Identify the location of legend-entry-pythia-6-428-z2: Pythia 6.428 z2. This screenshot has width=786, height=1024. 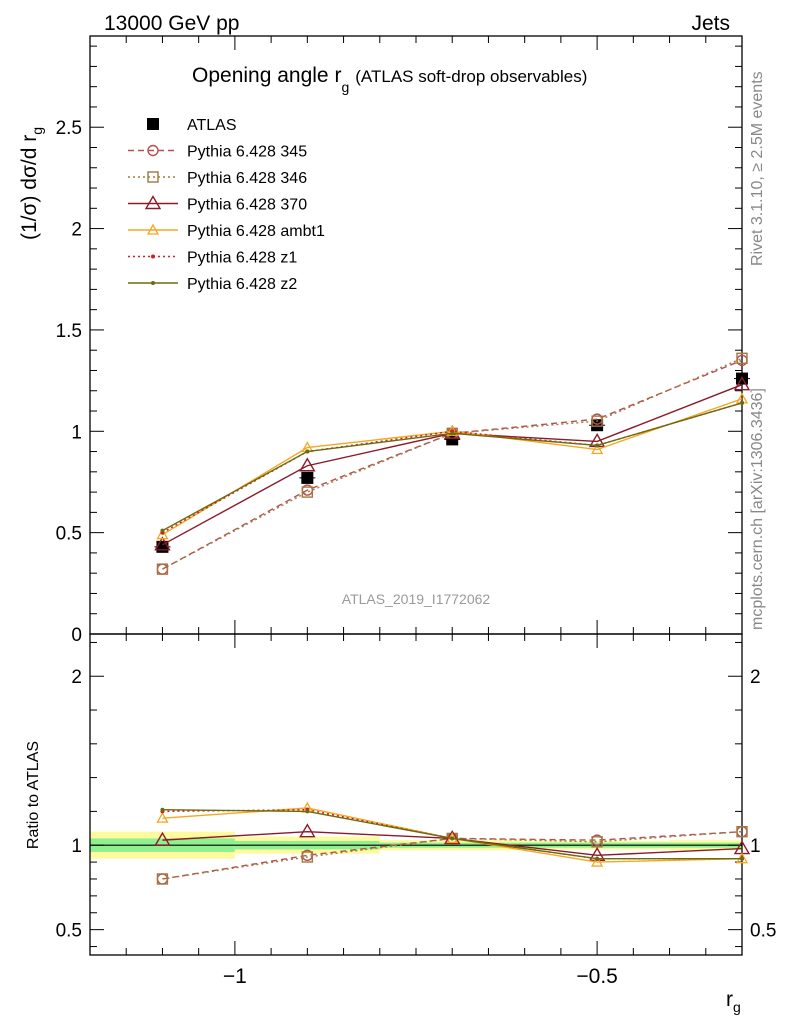
(212, 284).